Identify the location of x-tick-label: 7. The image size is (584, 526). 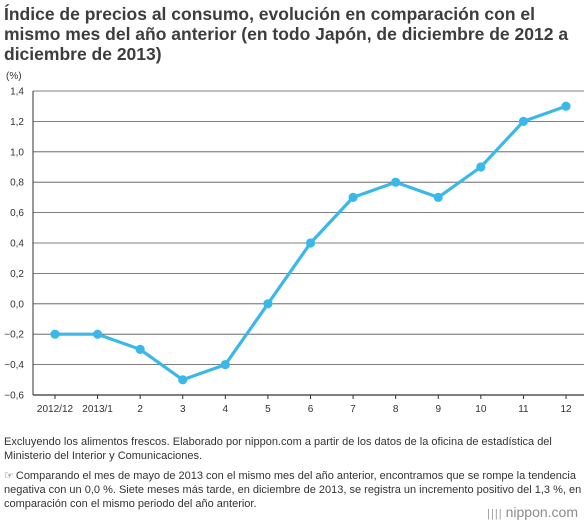
(353, 409).